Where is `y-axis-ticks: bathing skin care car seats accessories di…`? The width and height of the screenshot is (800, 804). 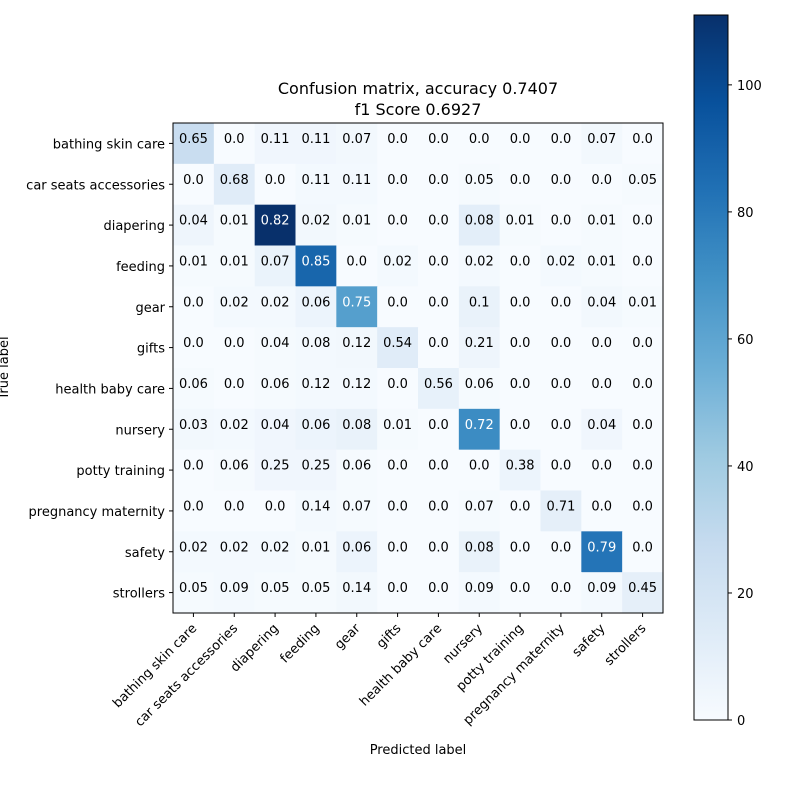 y-axis-ticks: bathing skin care car seats accessories di… is located at coordinates (99, 369).